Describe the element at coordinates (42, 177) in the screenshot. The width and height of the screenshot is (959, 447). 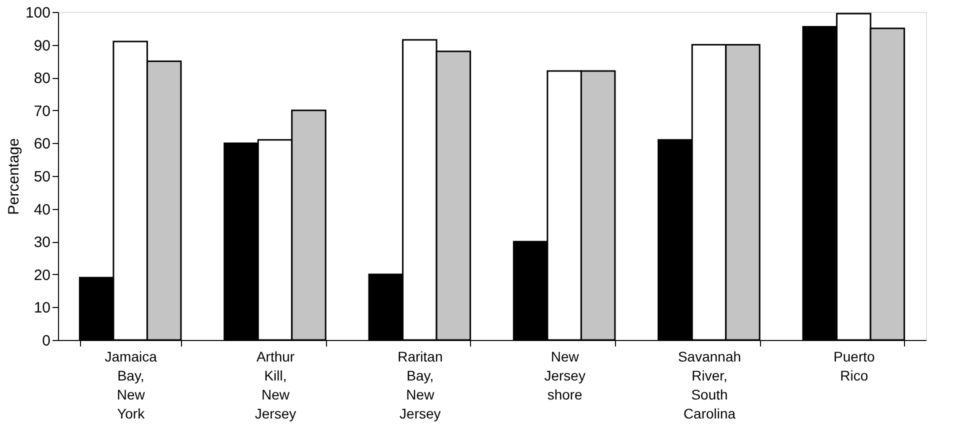
I see `y-tick-label: 50` at that location.